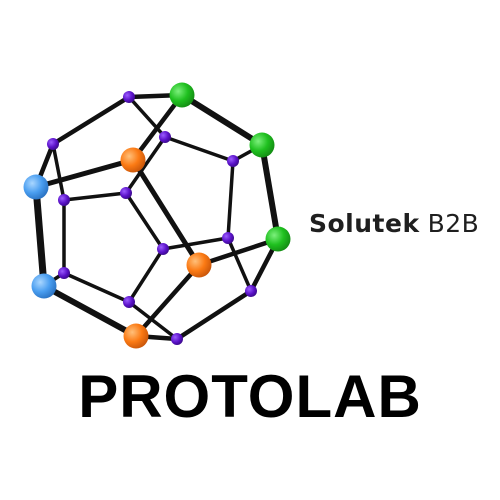 The image size is (500, 500). I want to click on brand-wordmark: Solutek B2B, so click(394, 223).